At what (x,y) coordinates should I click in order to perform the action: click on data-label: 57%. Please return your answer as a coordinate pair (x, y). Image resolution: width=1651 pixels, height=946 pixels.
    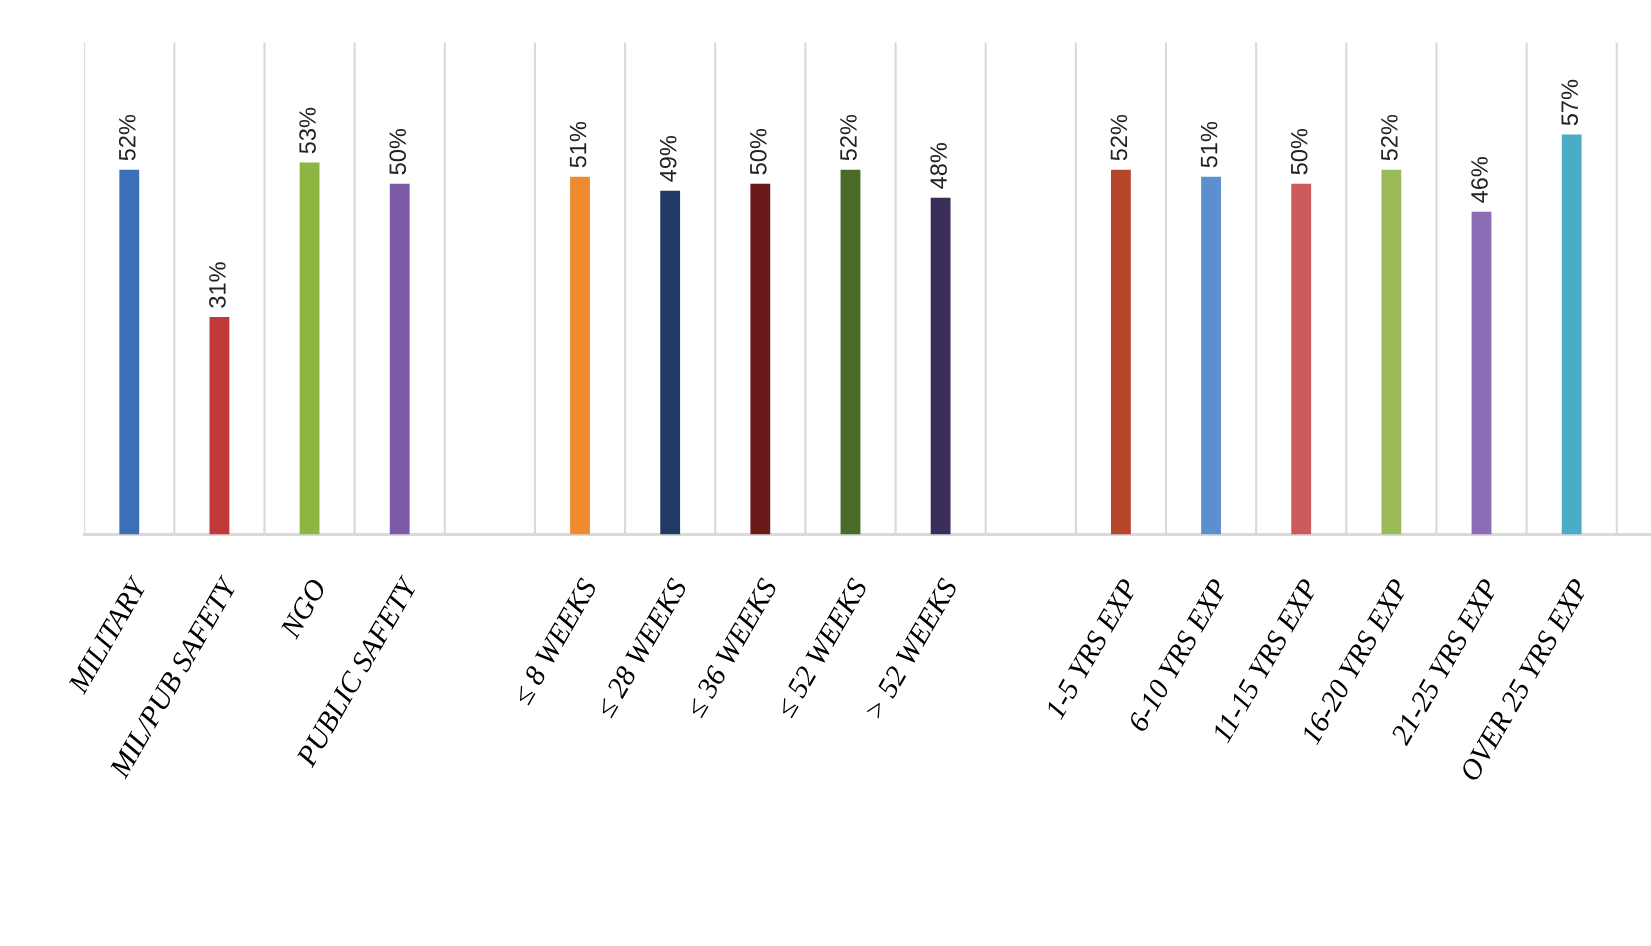
    Looking at the image, I should click on (1570, 102).